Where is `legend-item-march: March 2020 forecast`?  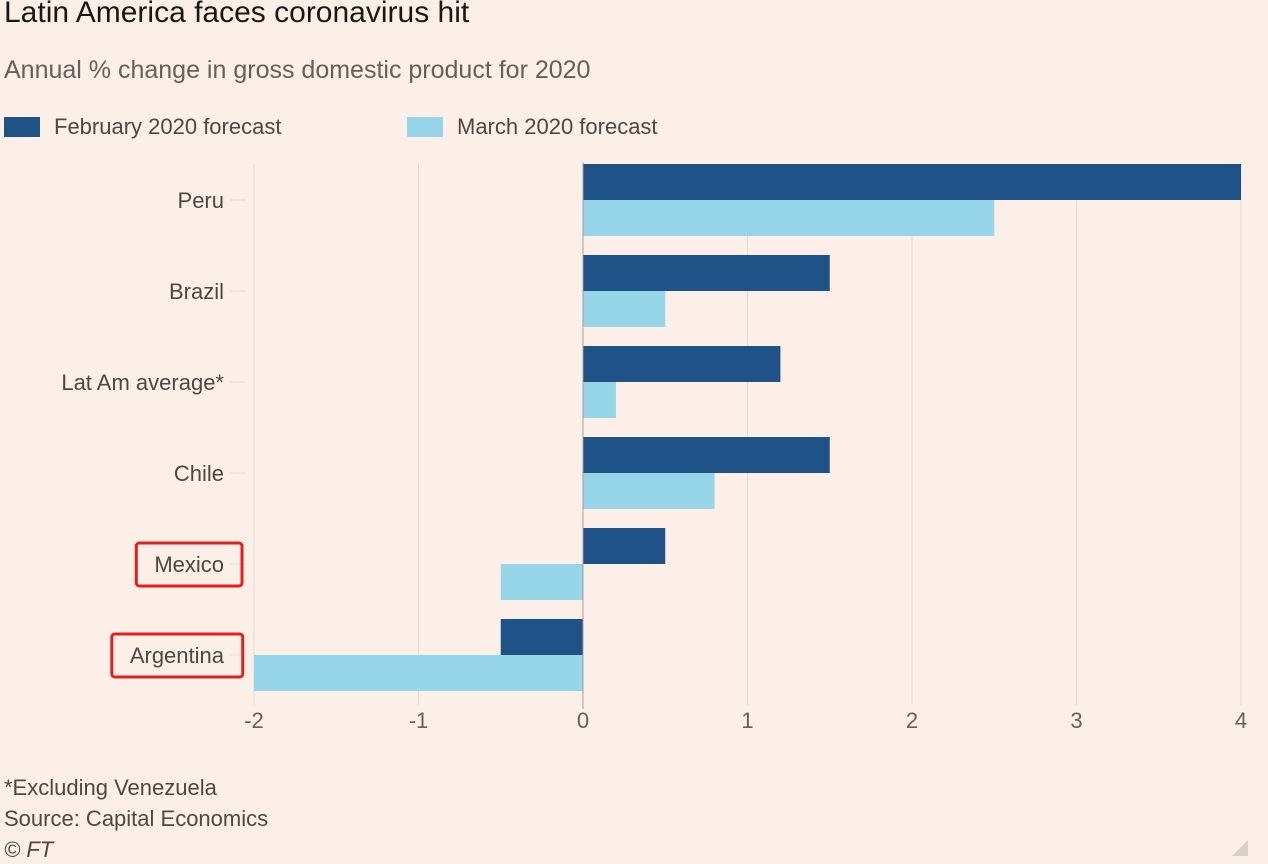 legend-item-march: March 2020 forecast is located at coordinates (532, 127).